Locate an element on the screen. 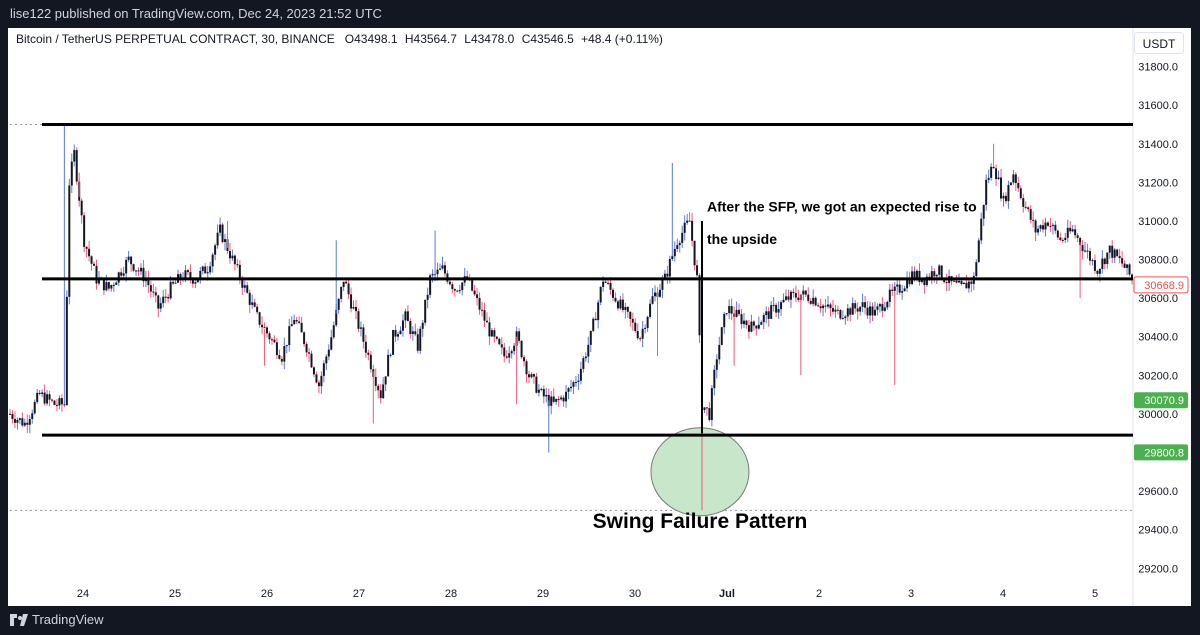 Image resolution: width=1200 pixels, height=635 pixels. ohlc-high: 43564.7 is located at coordinates (435, 39).